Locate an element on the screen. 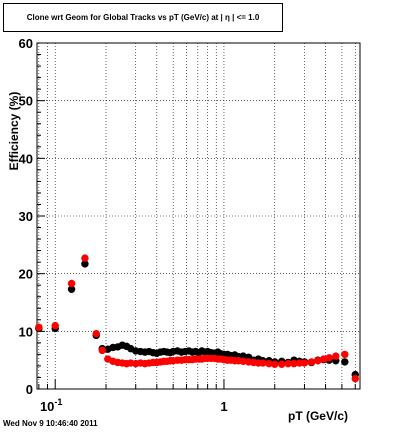  y-tick-label: 10 is located at coordinates (26, 331).